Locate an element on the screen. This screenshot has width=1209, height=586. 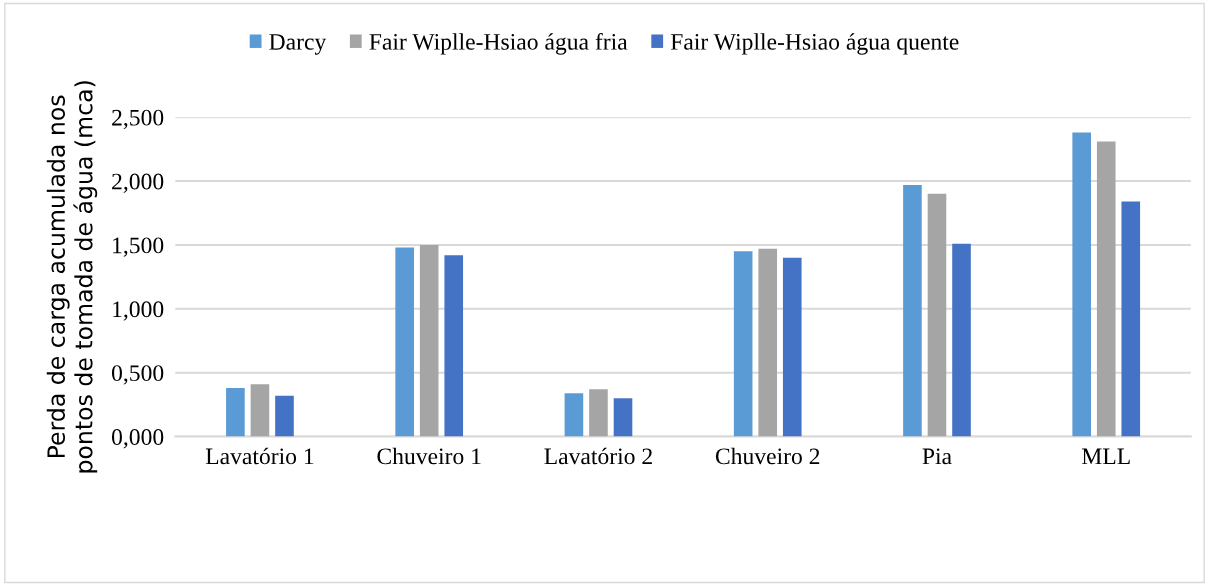
legend-label: Fair Wiplle-Hsiao água fria is located at coordinates (498, 43).